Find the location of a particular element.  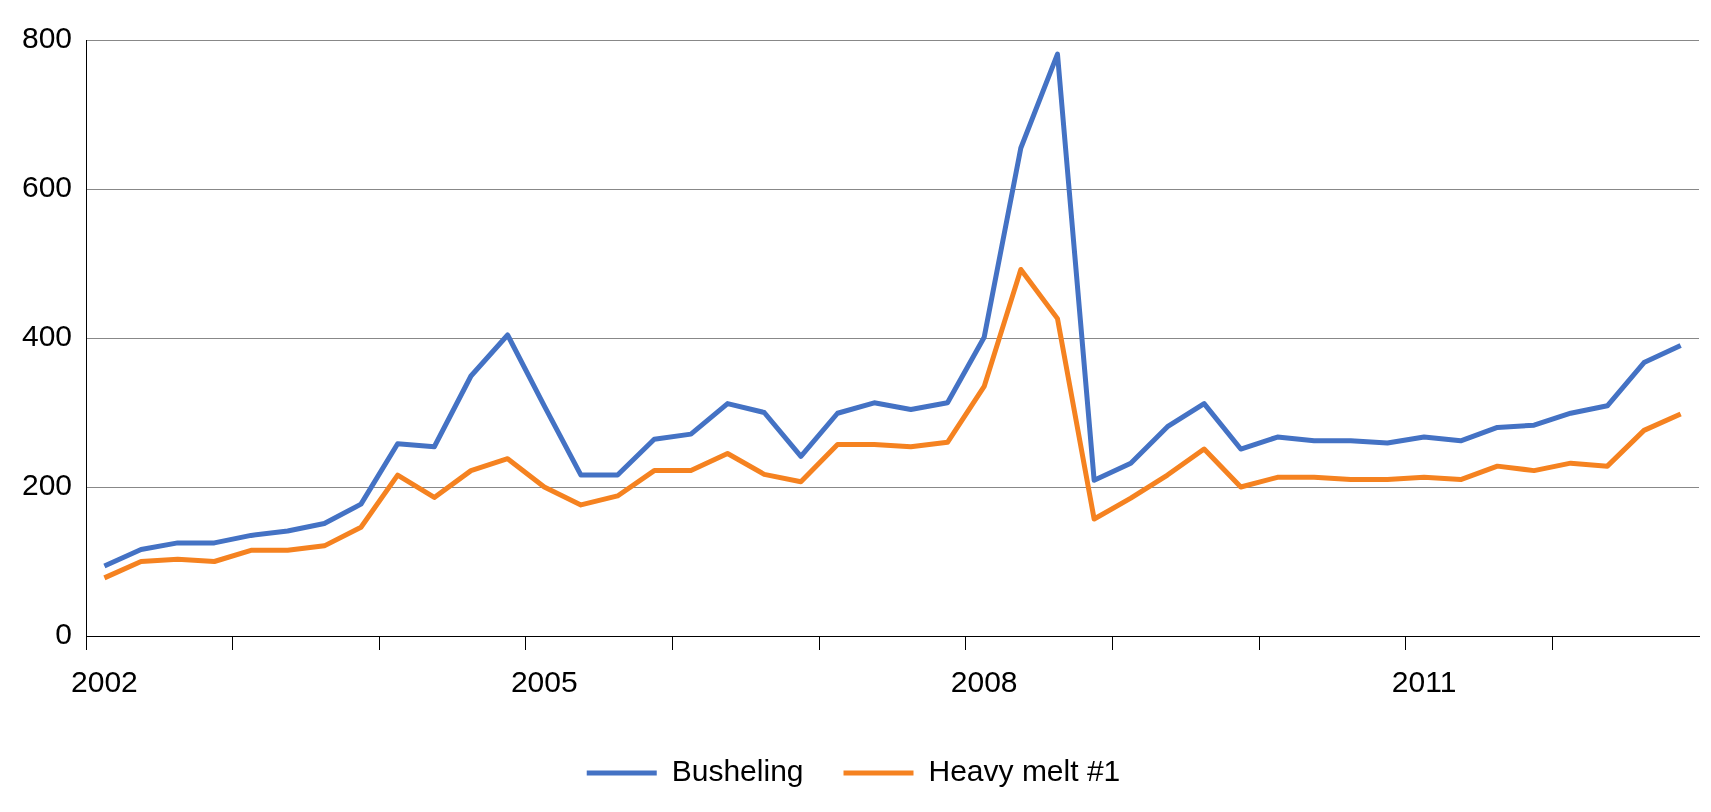

legend-label: Heavy melt #1 is located at coordinates (1024, 771).